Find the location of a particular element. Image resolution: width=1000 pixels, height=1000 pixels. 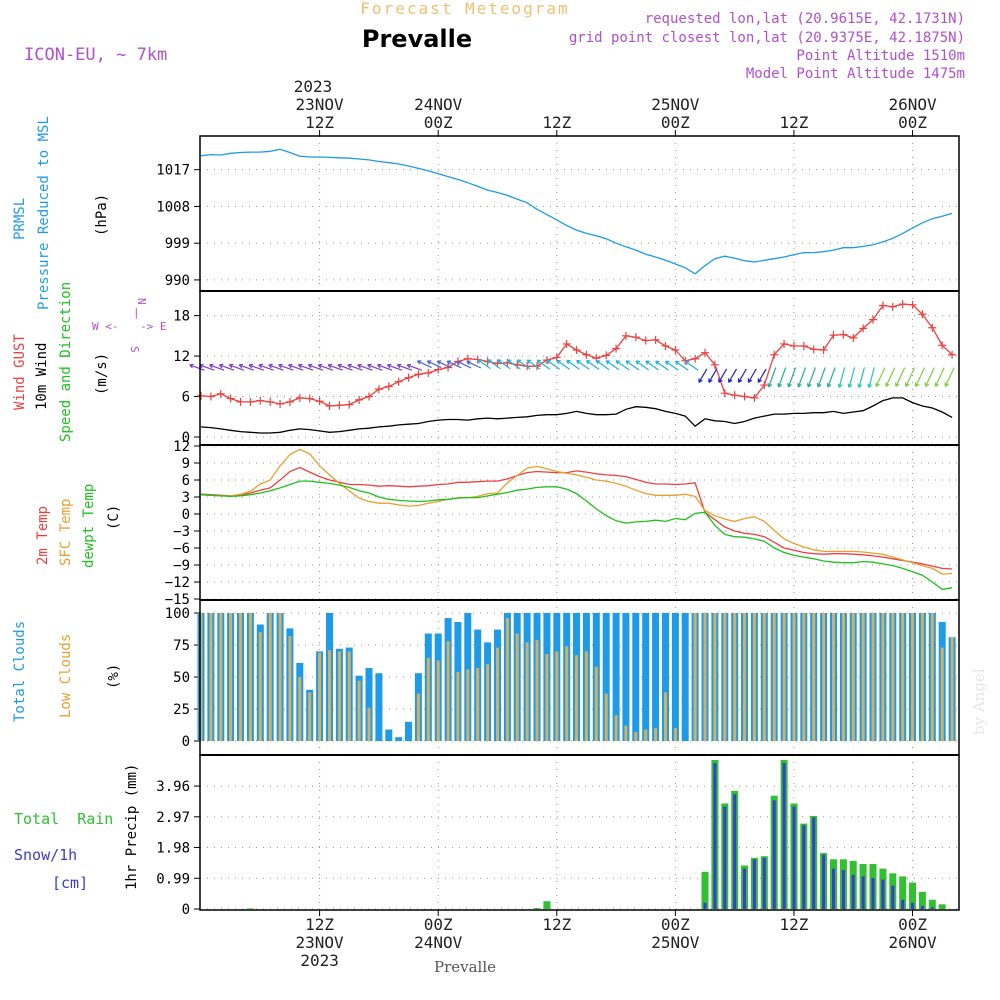

y-tick-label: 999 is located at coordinates (177, 244).